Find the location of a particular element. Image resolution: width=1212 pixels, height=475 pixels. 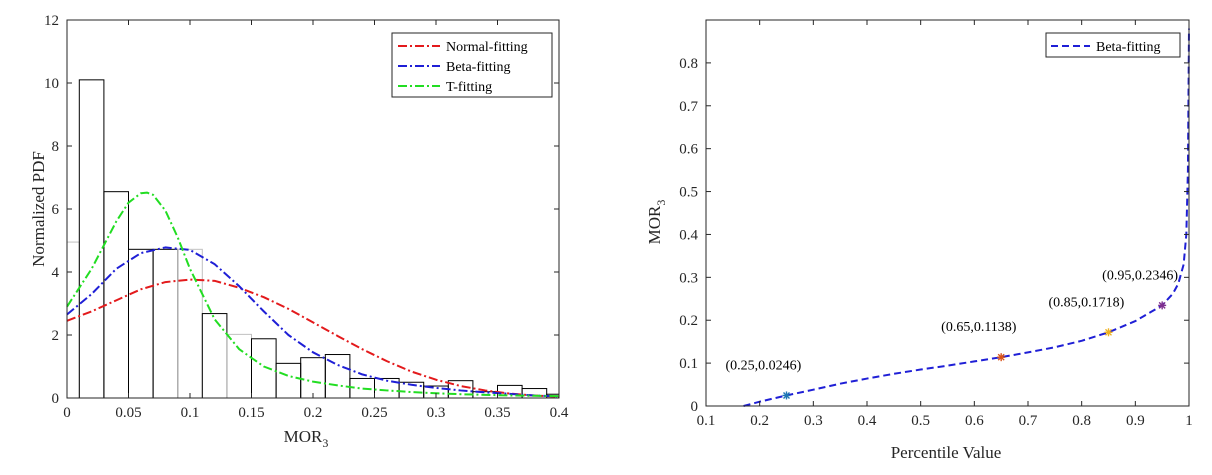

right-xtick-label: 0.4 is located at coordinates (867, 421).